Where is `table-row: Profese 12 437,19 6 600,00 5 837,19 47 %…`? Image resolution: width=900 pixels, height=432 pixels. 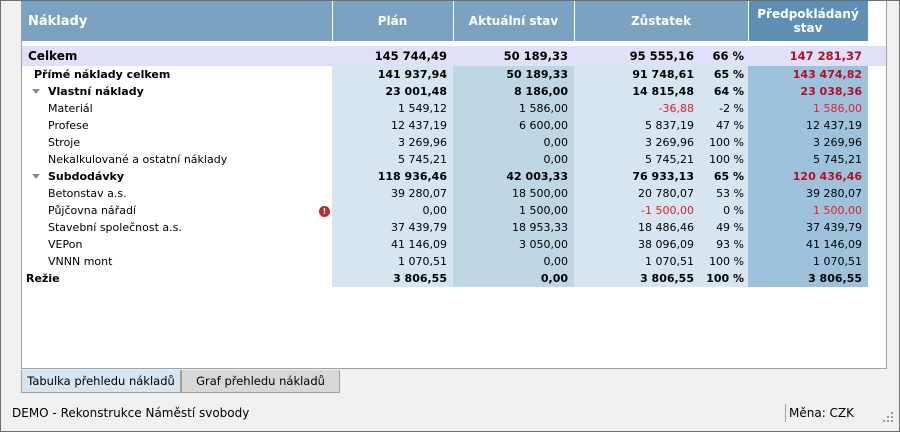
table-row: Profese 12 437,19 6 600,00 5 837,19 47 %… is located at coordinates (454, 125).